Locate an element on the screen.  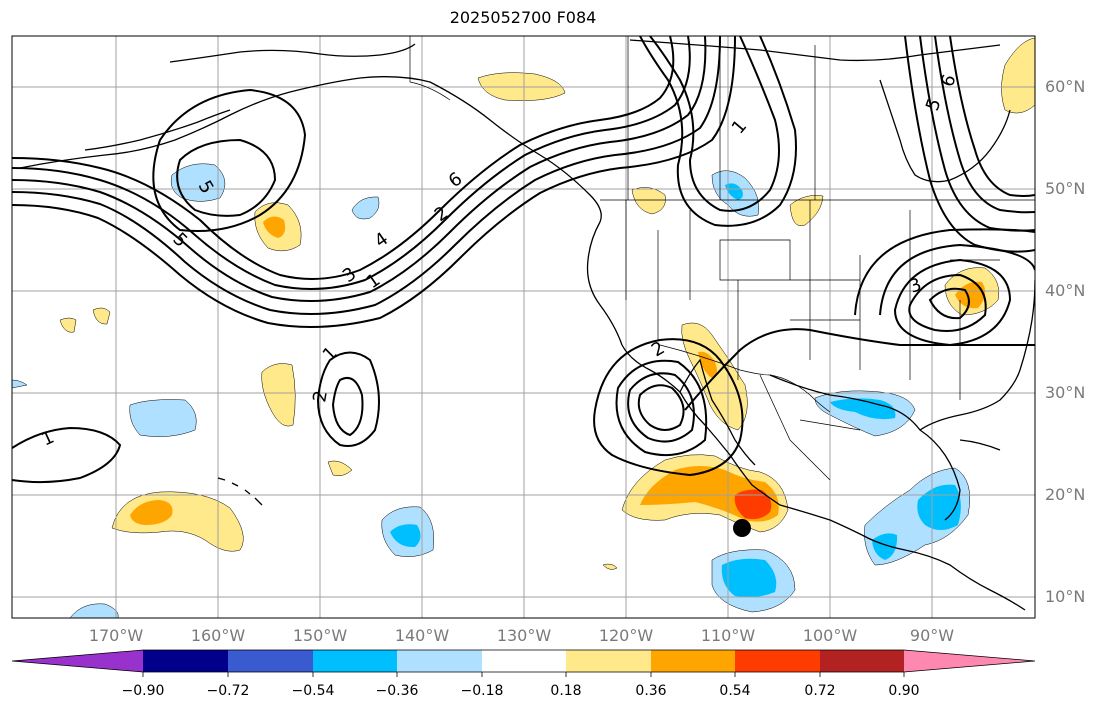
colorbar-tick-label: 0.72 is located at coordinates (820, 691).